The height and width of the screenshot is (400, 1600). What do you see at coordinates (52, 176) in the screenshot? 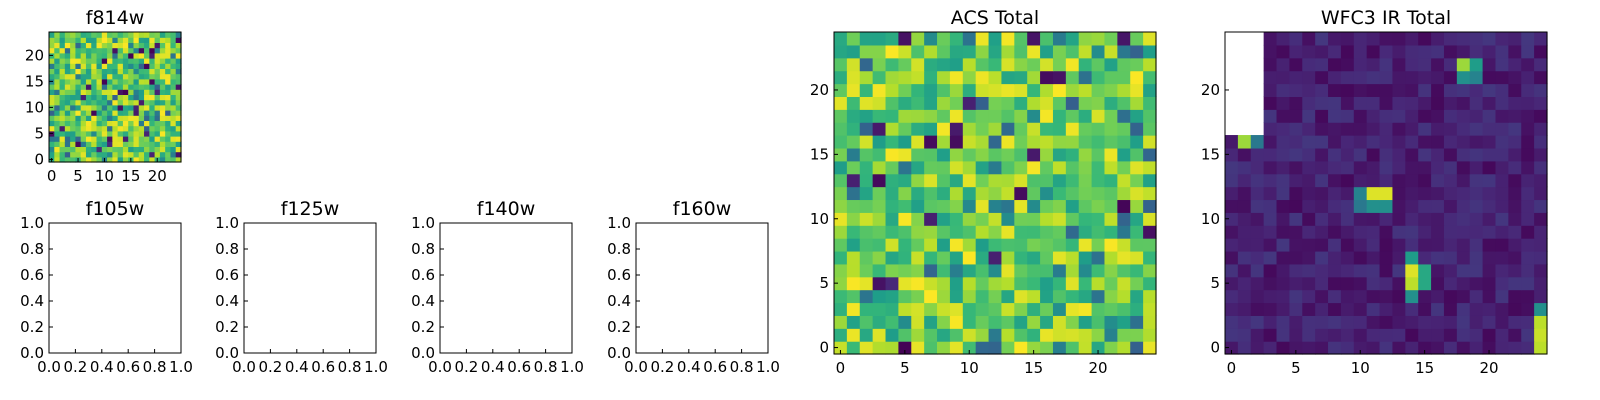
I see `x-tick-label: 0` at bounding box center [52, 176].